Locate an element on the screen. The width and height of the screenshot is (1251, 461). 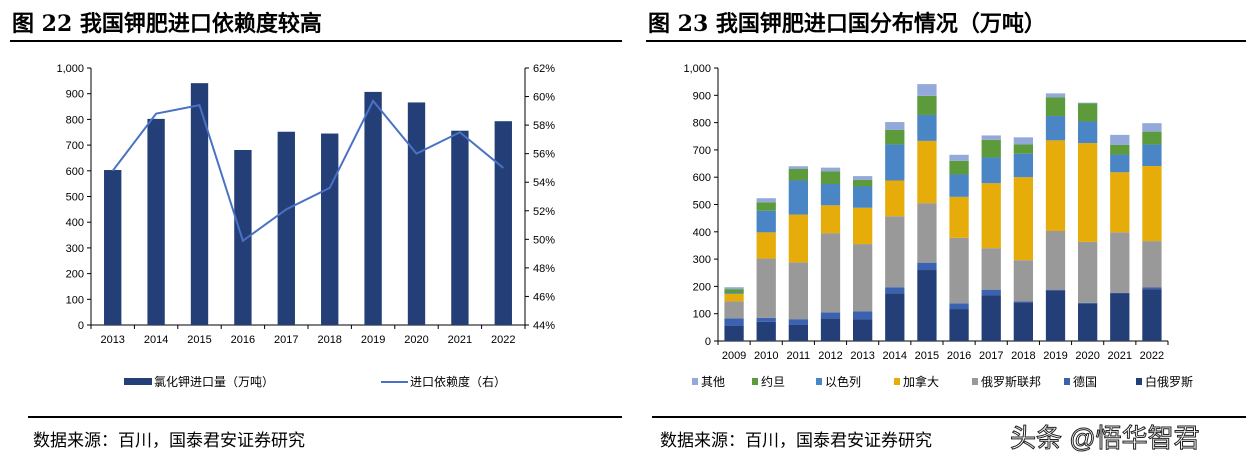
y2-tick-label: 56% is located at coordinates (544, 155).